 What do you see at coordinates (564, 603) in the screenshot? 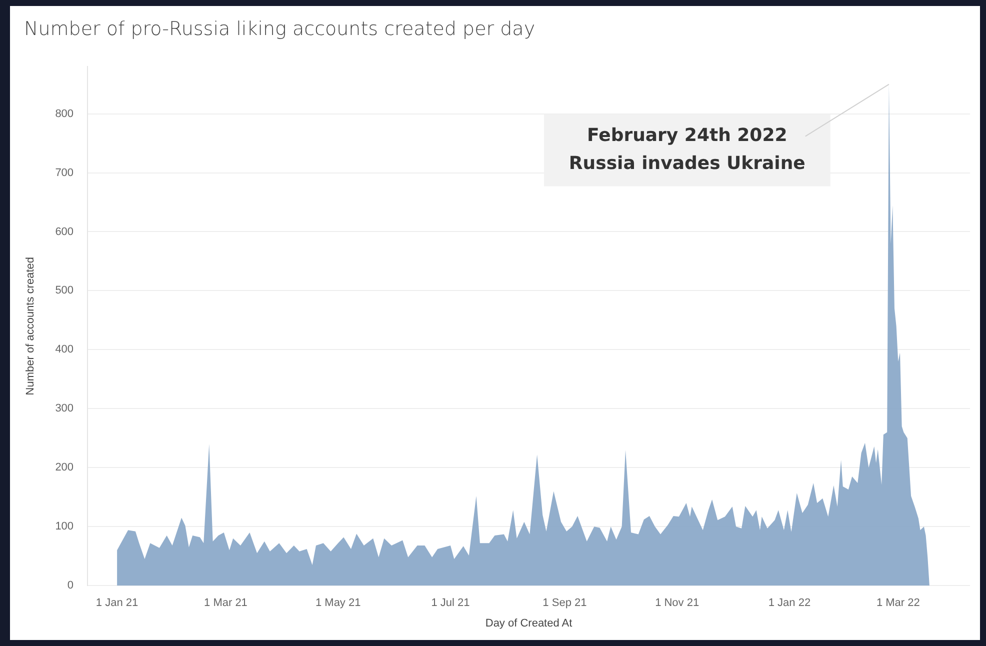
I see `x-tick-label: 1 Sep 21` at bounding box center [564, 603].